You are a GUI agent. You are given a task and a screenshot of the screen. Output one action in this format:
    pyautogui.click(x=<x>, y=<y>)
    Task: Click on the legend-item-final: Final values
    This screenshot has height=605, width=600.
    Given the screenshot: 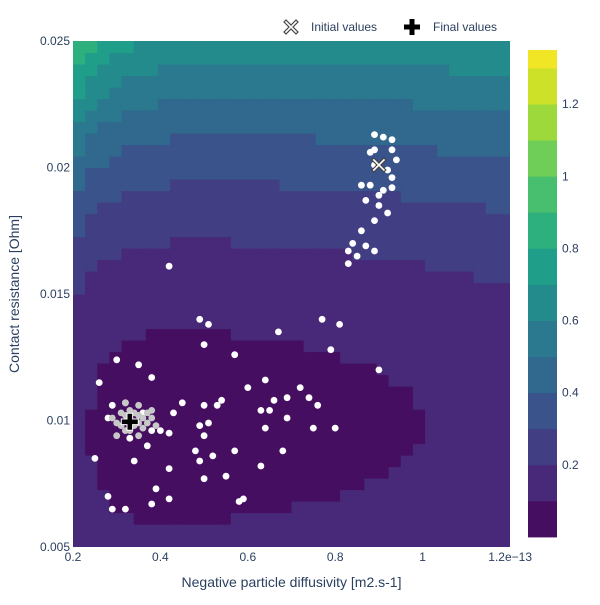 What is the action you would take?
    pyautogui.click(x=450, y=27)
    